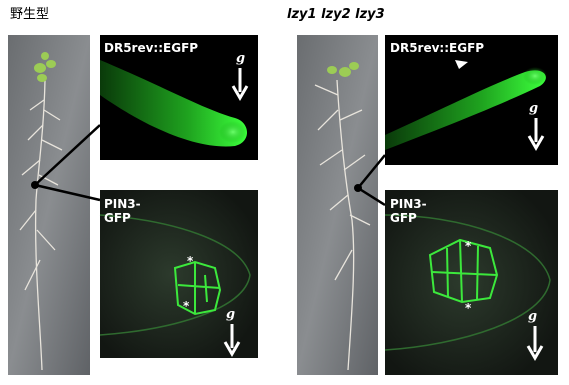 Image resolution: width=569 pixels, height=385 pixels. I want to click on plant-photo, so click(49, 205).